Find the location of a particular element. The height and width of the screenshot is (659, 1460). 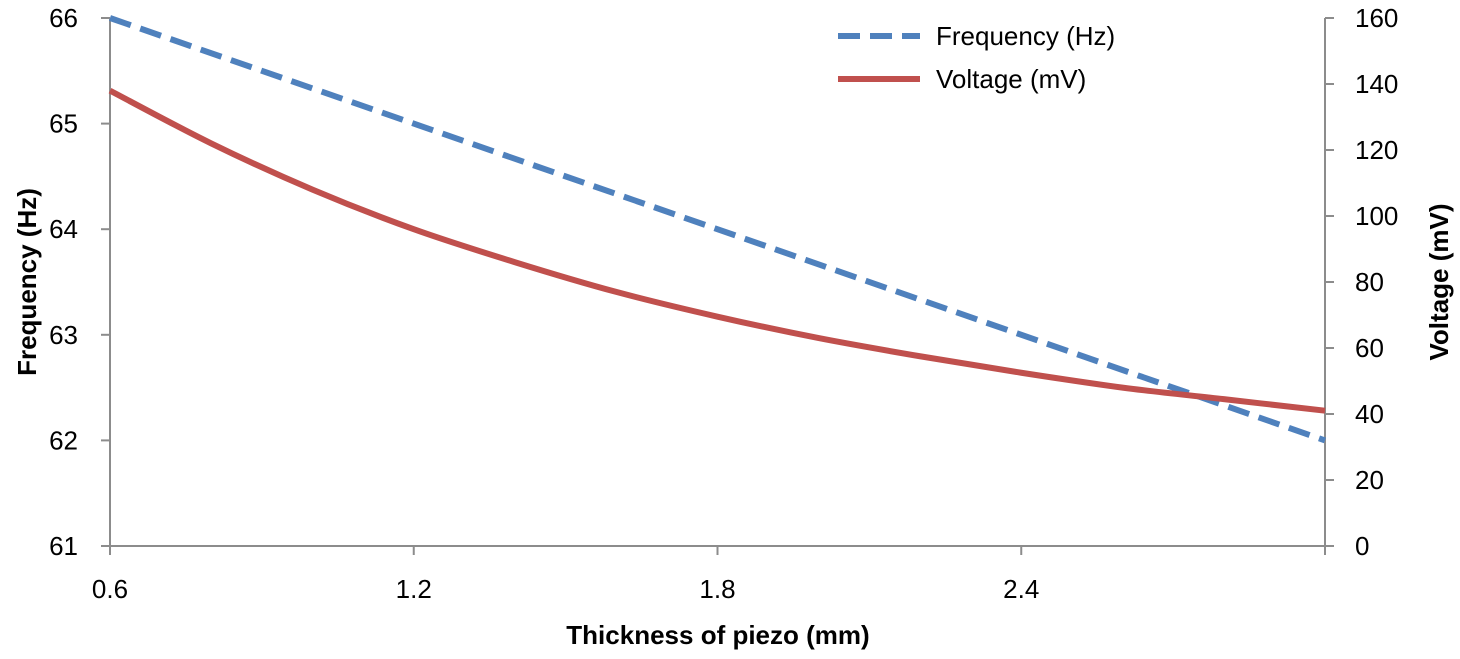

y-left-tick-label: 63 is located at coordinates (63, 335).